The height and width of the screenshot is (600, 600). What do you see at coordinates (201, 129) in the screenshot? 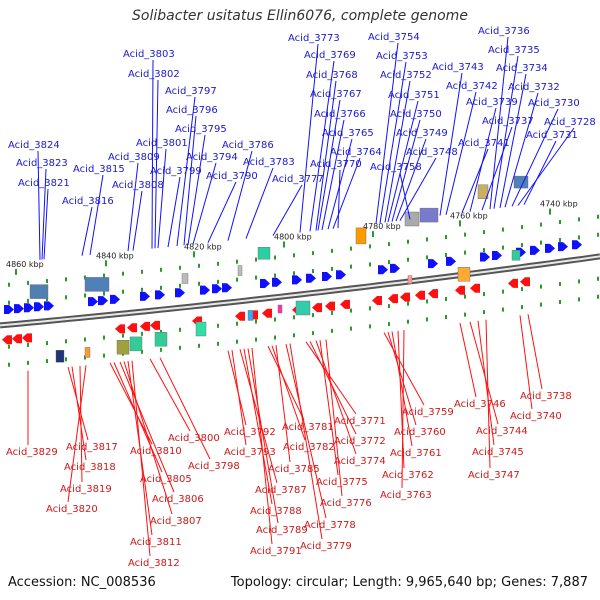
I see `top-gene-label: Acid_3795` at bounding box center [201, 129].